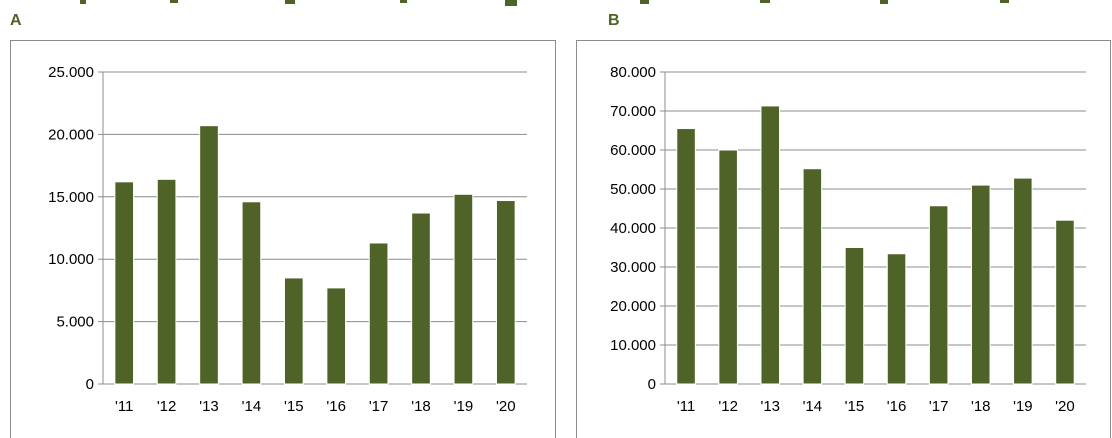 This screenshot has width=1112, height=438. What do you see at coordinates (71, 197) in the screenshot?
I see `chart-a-y-tick-label: 15.000` at bounding box center [71, 197].